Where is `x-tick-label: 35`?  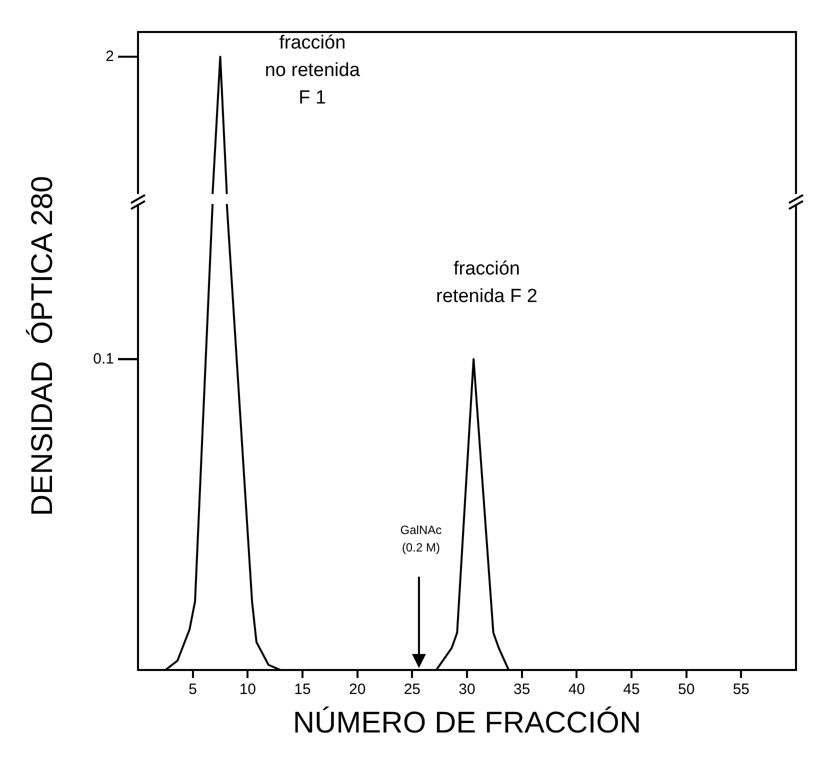
x-tick-label: 35 is located at coordinates (521, 689).